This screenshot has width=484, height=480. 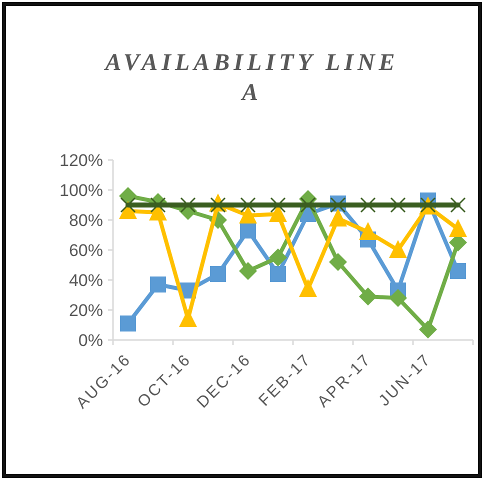 What do you see at coordinates (85, 280) in the screenshot?
I see `y-tick-label: 40%` at bounding box center [85, 280].